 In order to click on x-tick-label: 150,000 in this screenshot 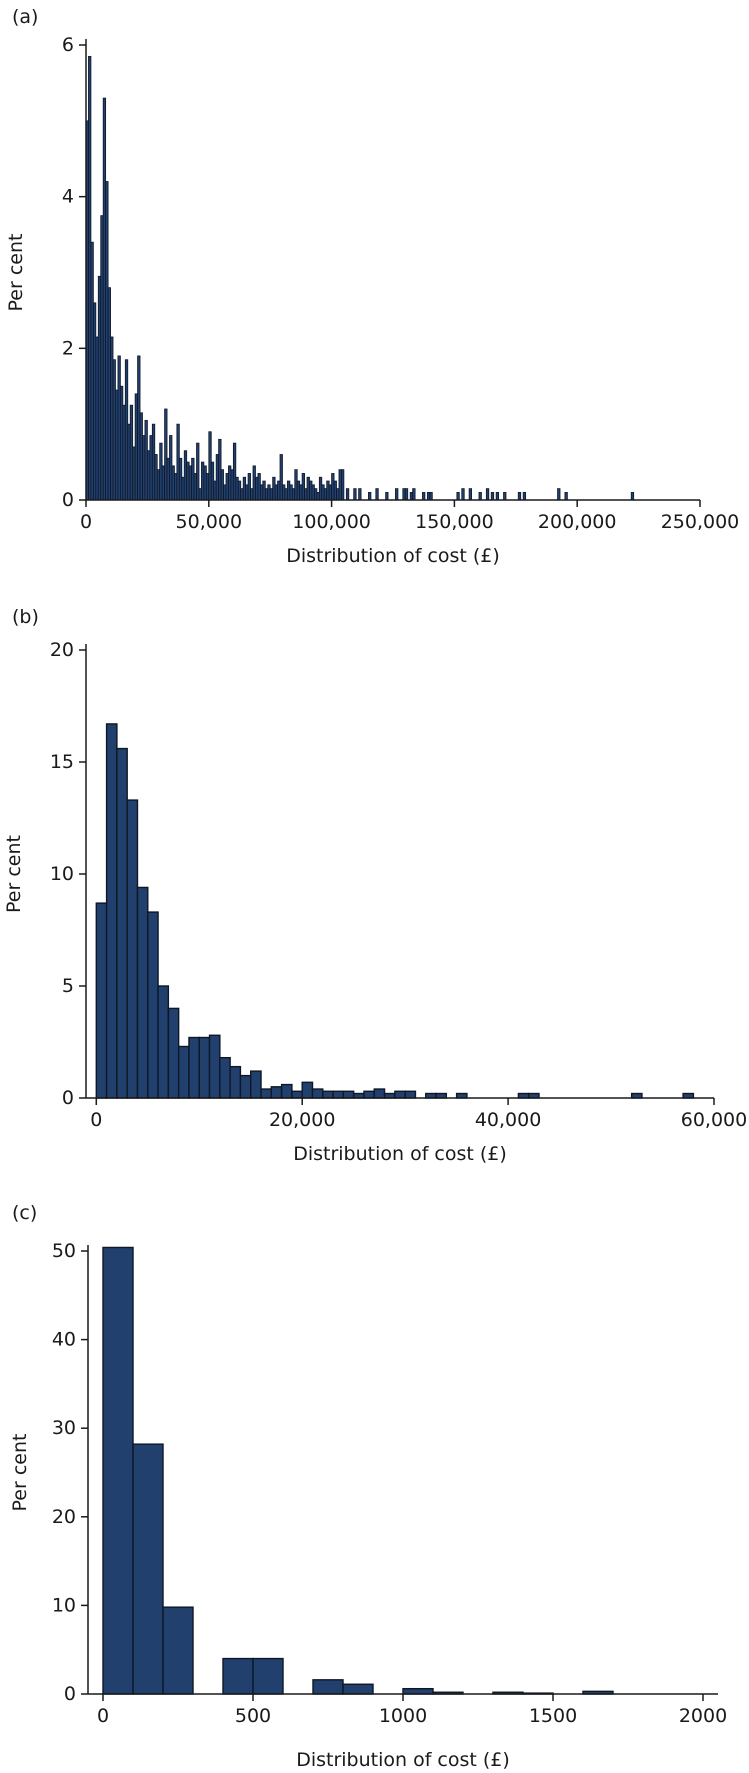, I will do `click(454, 522)`.